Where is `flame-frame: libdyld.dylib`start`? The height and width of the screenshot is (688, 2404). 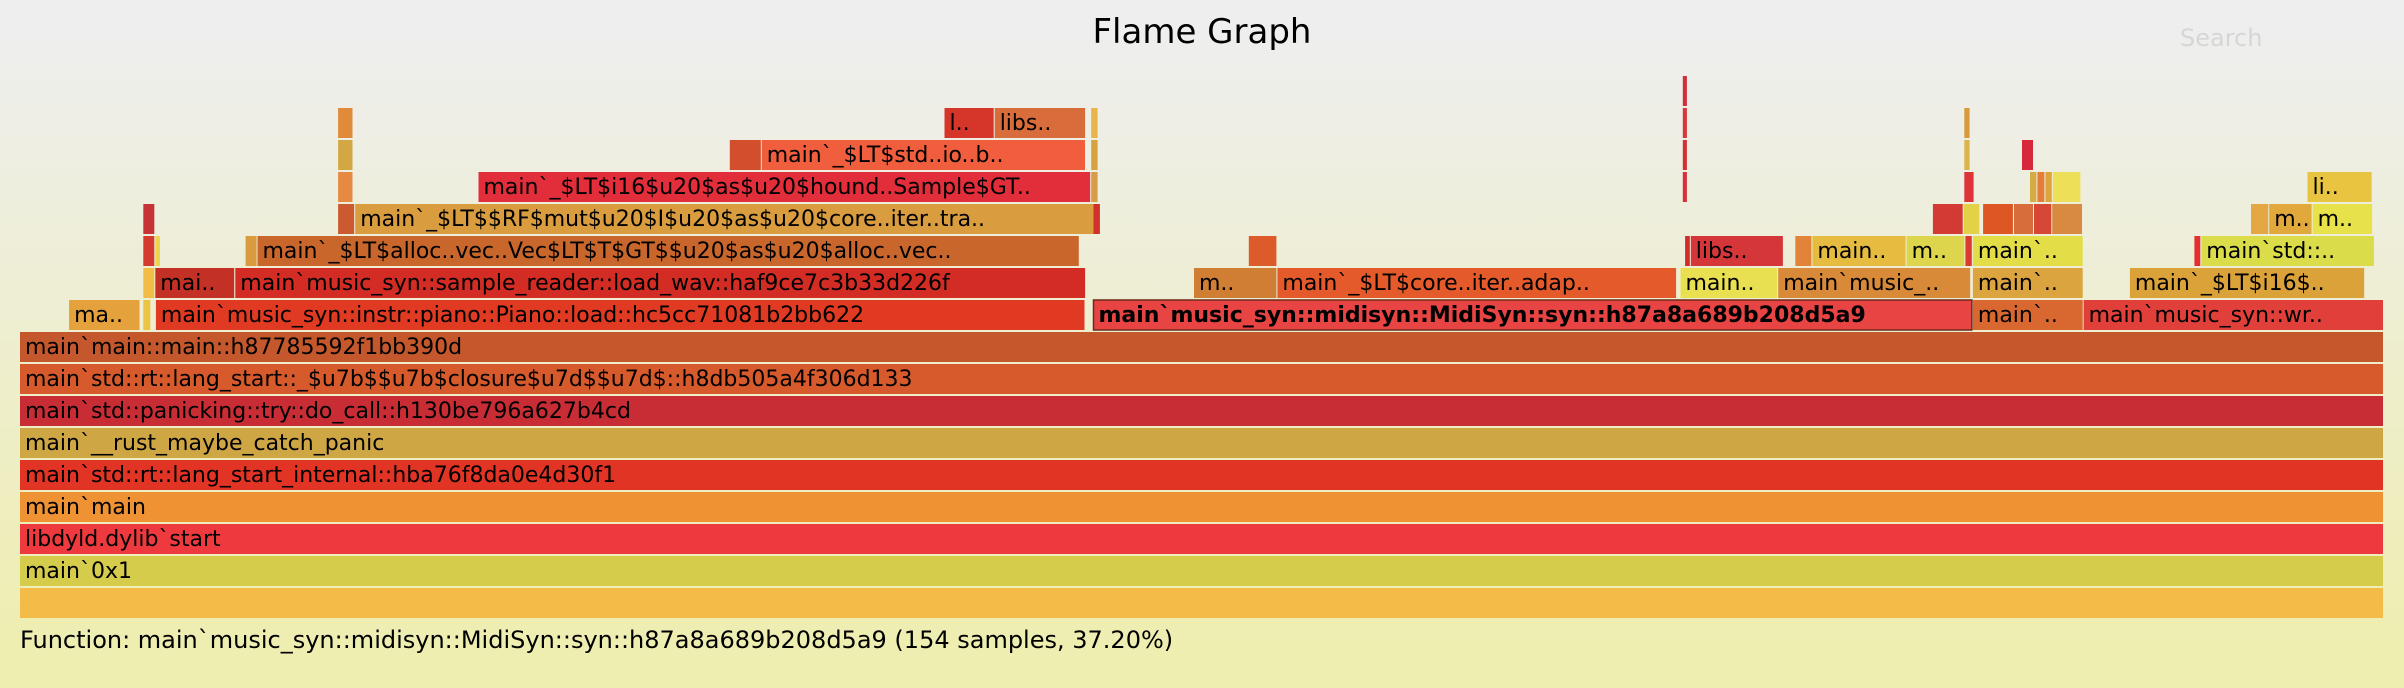 flame-frame: libdyld.dylib`start is located at coordinates (1201, 539).